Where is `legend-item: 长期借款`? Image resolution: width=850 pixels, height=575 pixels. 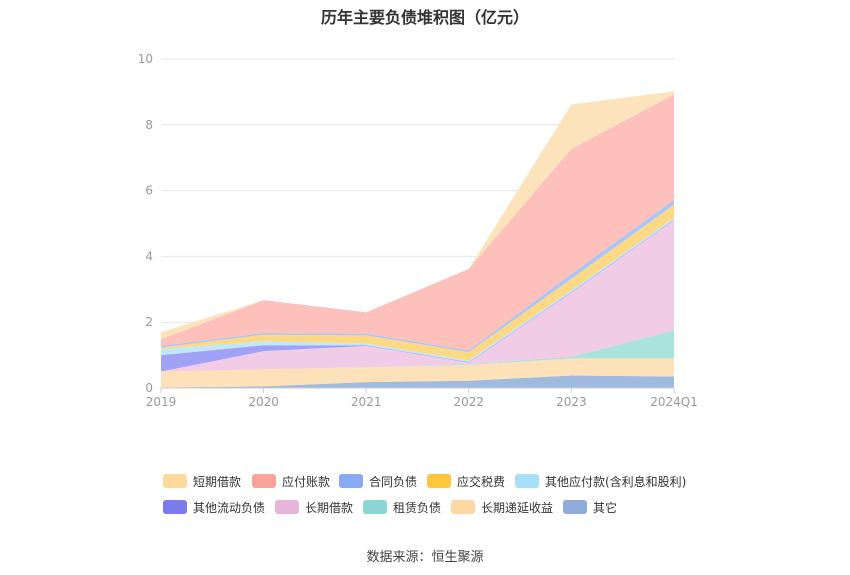 legend-item: 长期借款 is located at coordinates (314, 507).